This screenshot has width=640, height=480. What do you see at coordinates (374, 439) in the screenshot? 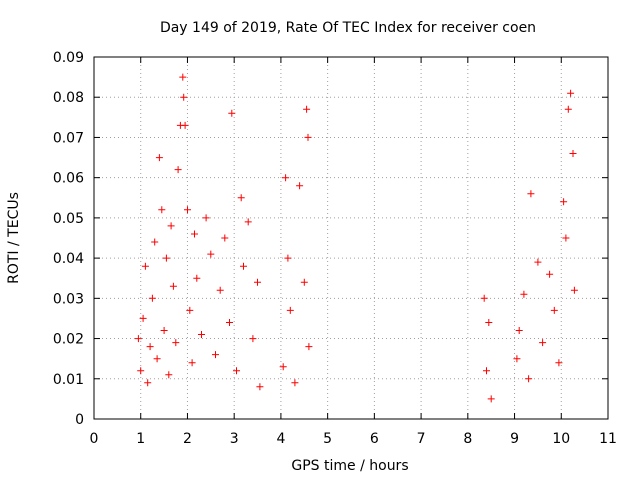
I see `x-tick-label: 6` at bounding box center [374, 439].